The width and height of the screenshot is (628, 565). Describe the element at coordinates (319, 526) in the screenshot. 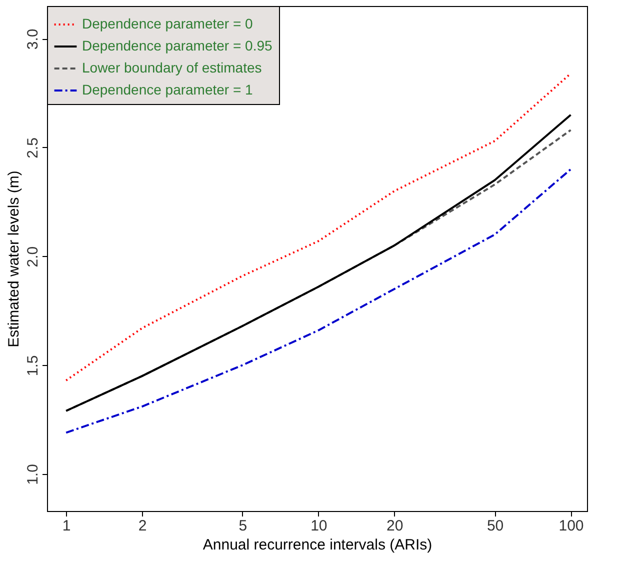

I see `x-tick-label: 10` at that location.